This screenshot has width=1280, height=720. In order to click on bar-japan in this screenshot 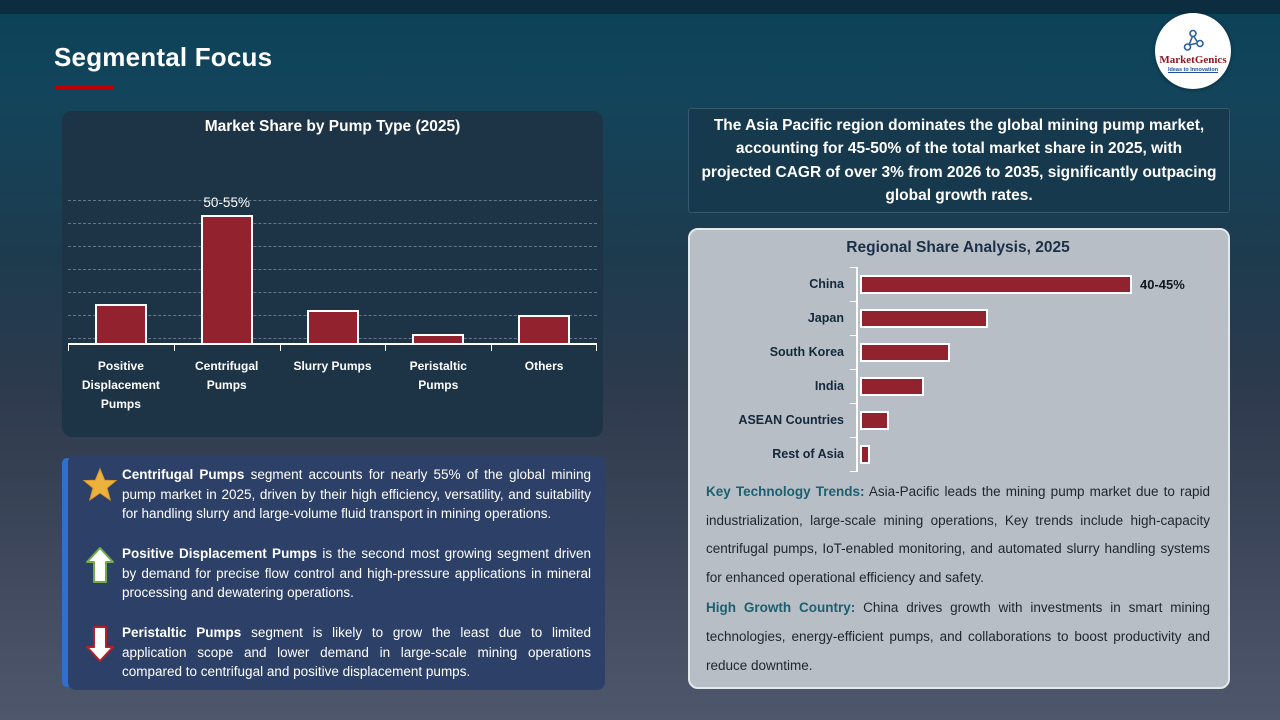, I will do `click(924, 318)`.